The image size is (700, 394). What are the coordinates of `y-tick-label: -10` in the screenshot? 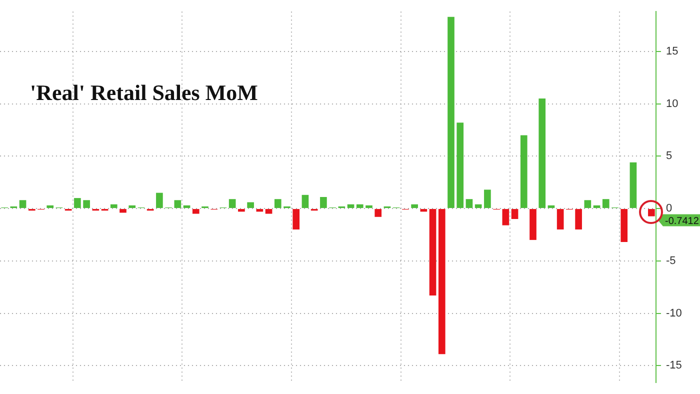 It's located at (674, 313).